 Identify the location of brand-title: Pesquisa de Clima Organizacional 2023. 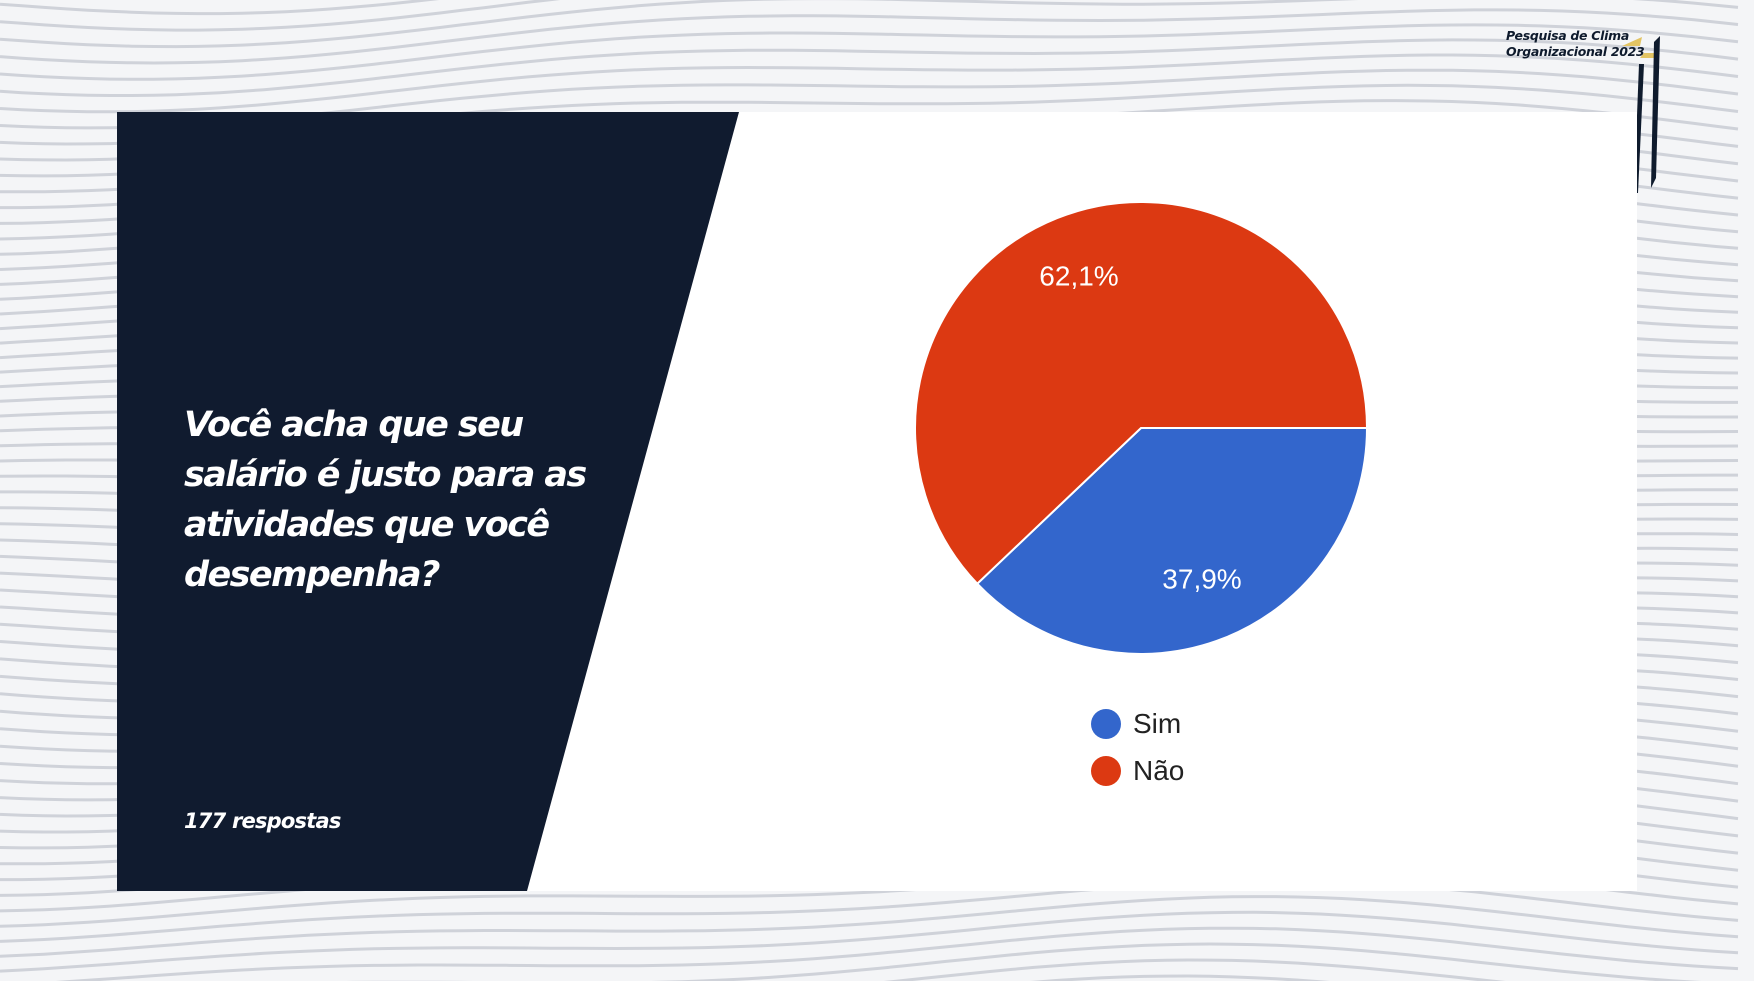
(1575, 44).